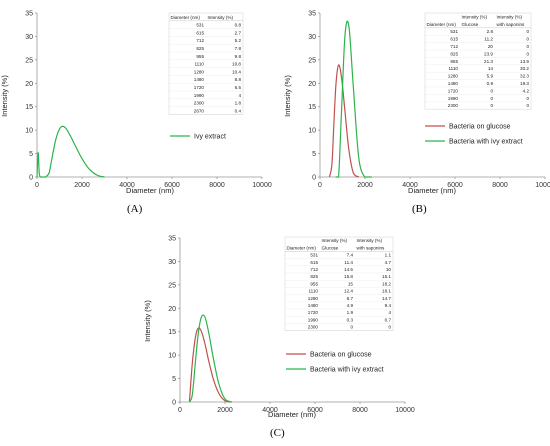  I want to click on panel-label-b: (B), so click(419, 209).